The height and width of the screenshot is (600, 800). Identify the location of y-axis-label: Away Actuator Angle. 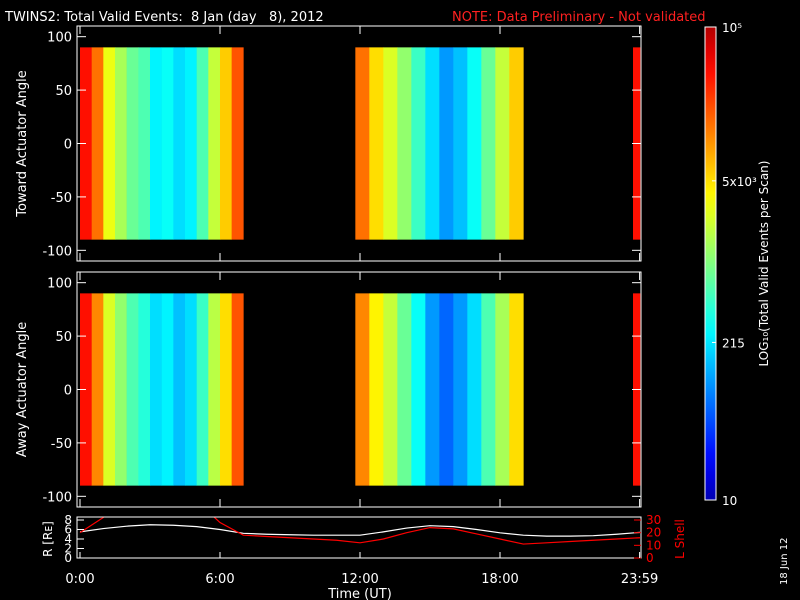
(22, 389).